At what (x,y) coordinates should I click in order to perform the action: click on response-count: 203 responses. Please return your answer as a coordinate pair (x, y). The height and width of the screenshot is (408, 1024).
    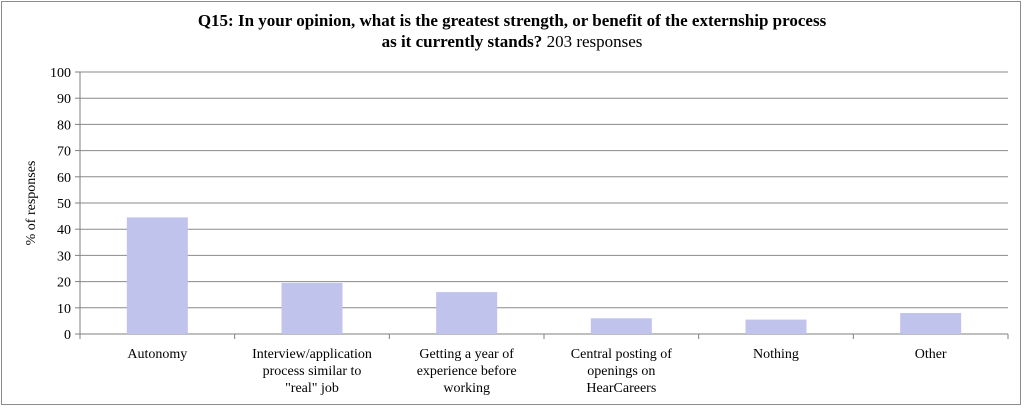
    Looking at the image, I should click on (594, 41).